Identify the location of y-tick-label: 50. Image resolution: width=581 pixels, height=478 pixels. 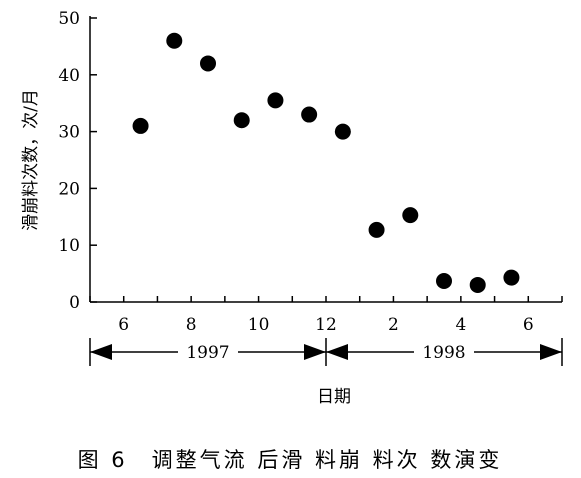
(69, 19).